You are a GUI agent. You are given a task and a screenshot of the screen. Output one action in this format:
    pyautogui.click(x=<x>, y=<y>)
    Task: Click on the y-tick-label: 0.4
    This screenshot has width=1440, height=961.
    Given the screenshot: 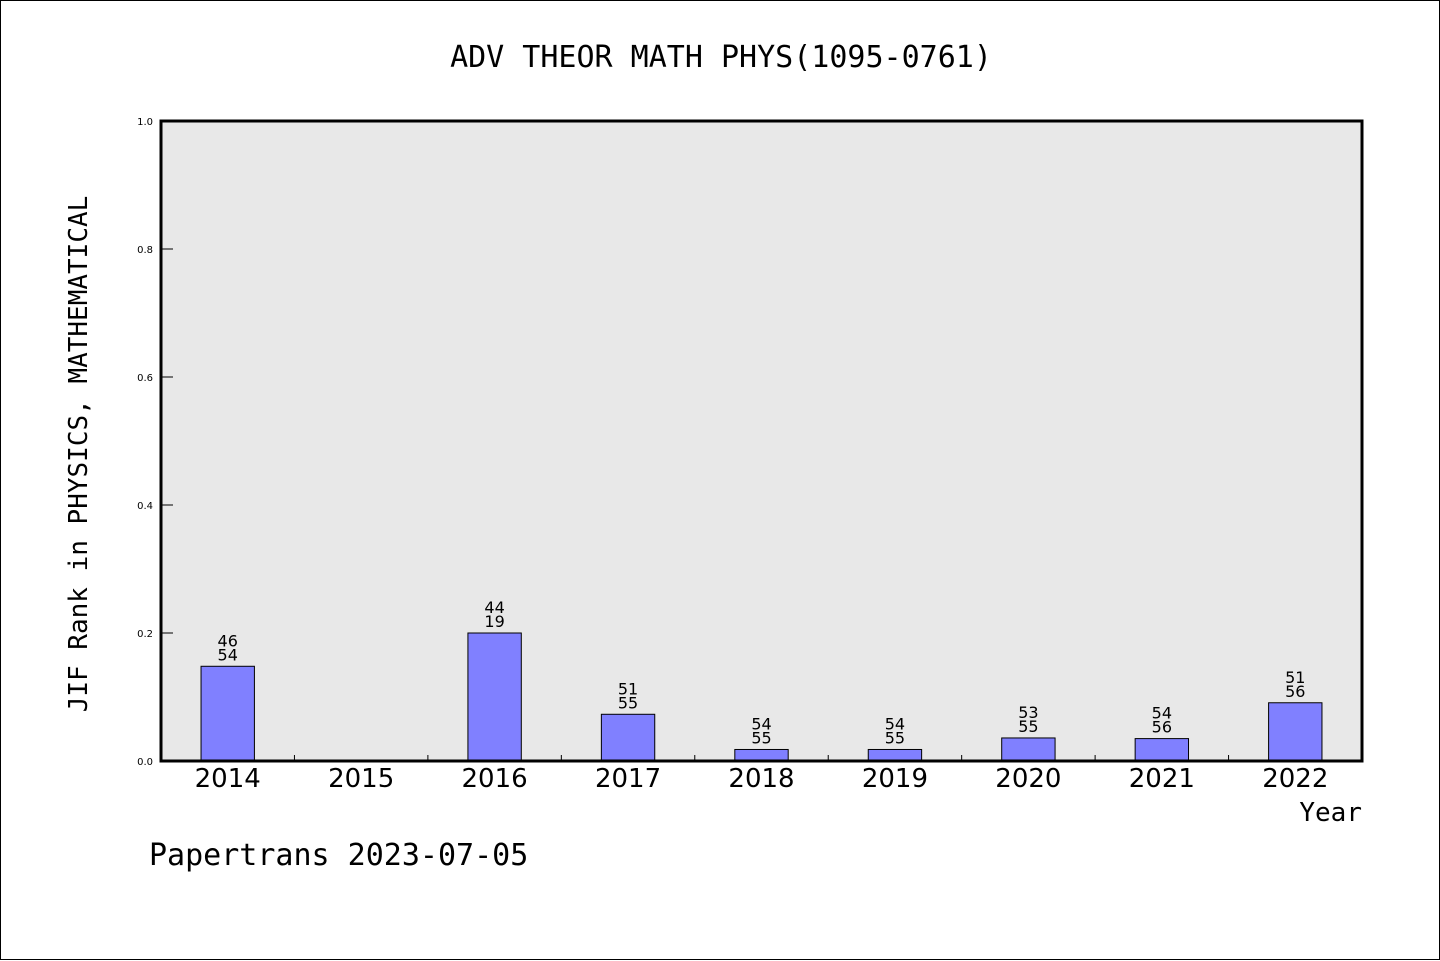 What is the action you would take?
    pyautogui.click(x=145, y=506)
    